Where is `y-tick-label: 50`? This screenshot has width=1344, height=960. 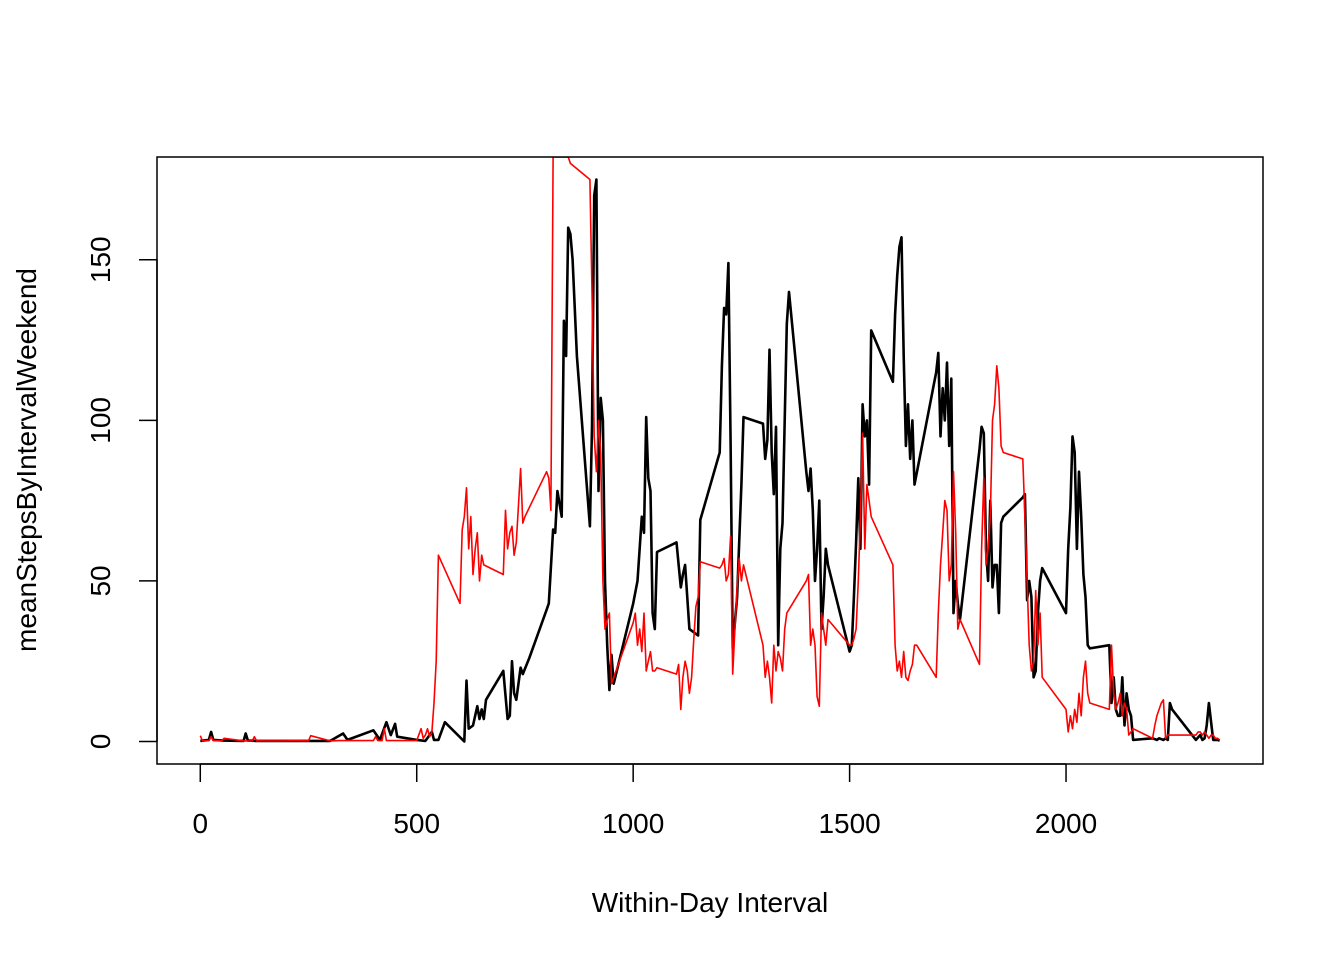 y-tick-label: 50 is located at coordinates (100, 580).